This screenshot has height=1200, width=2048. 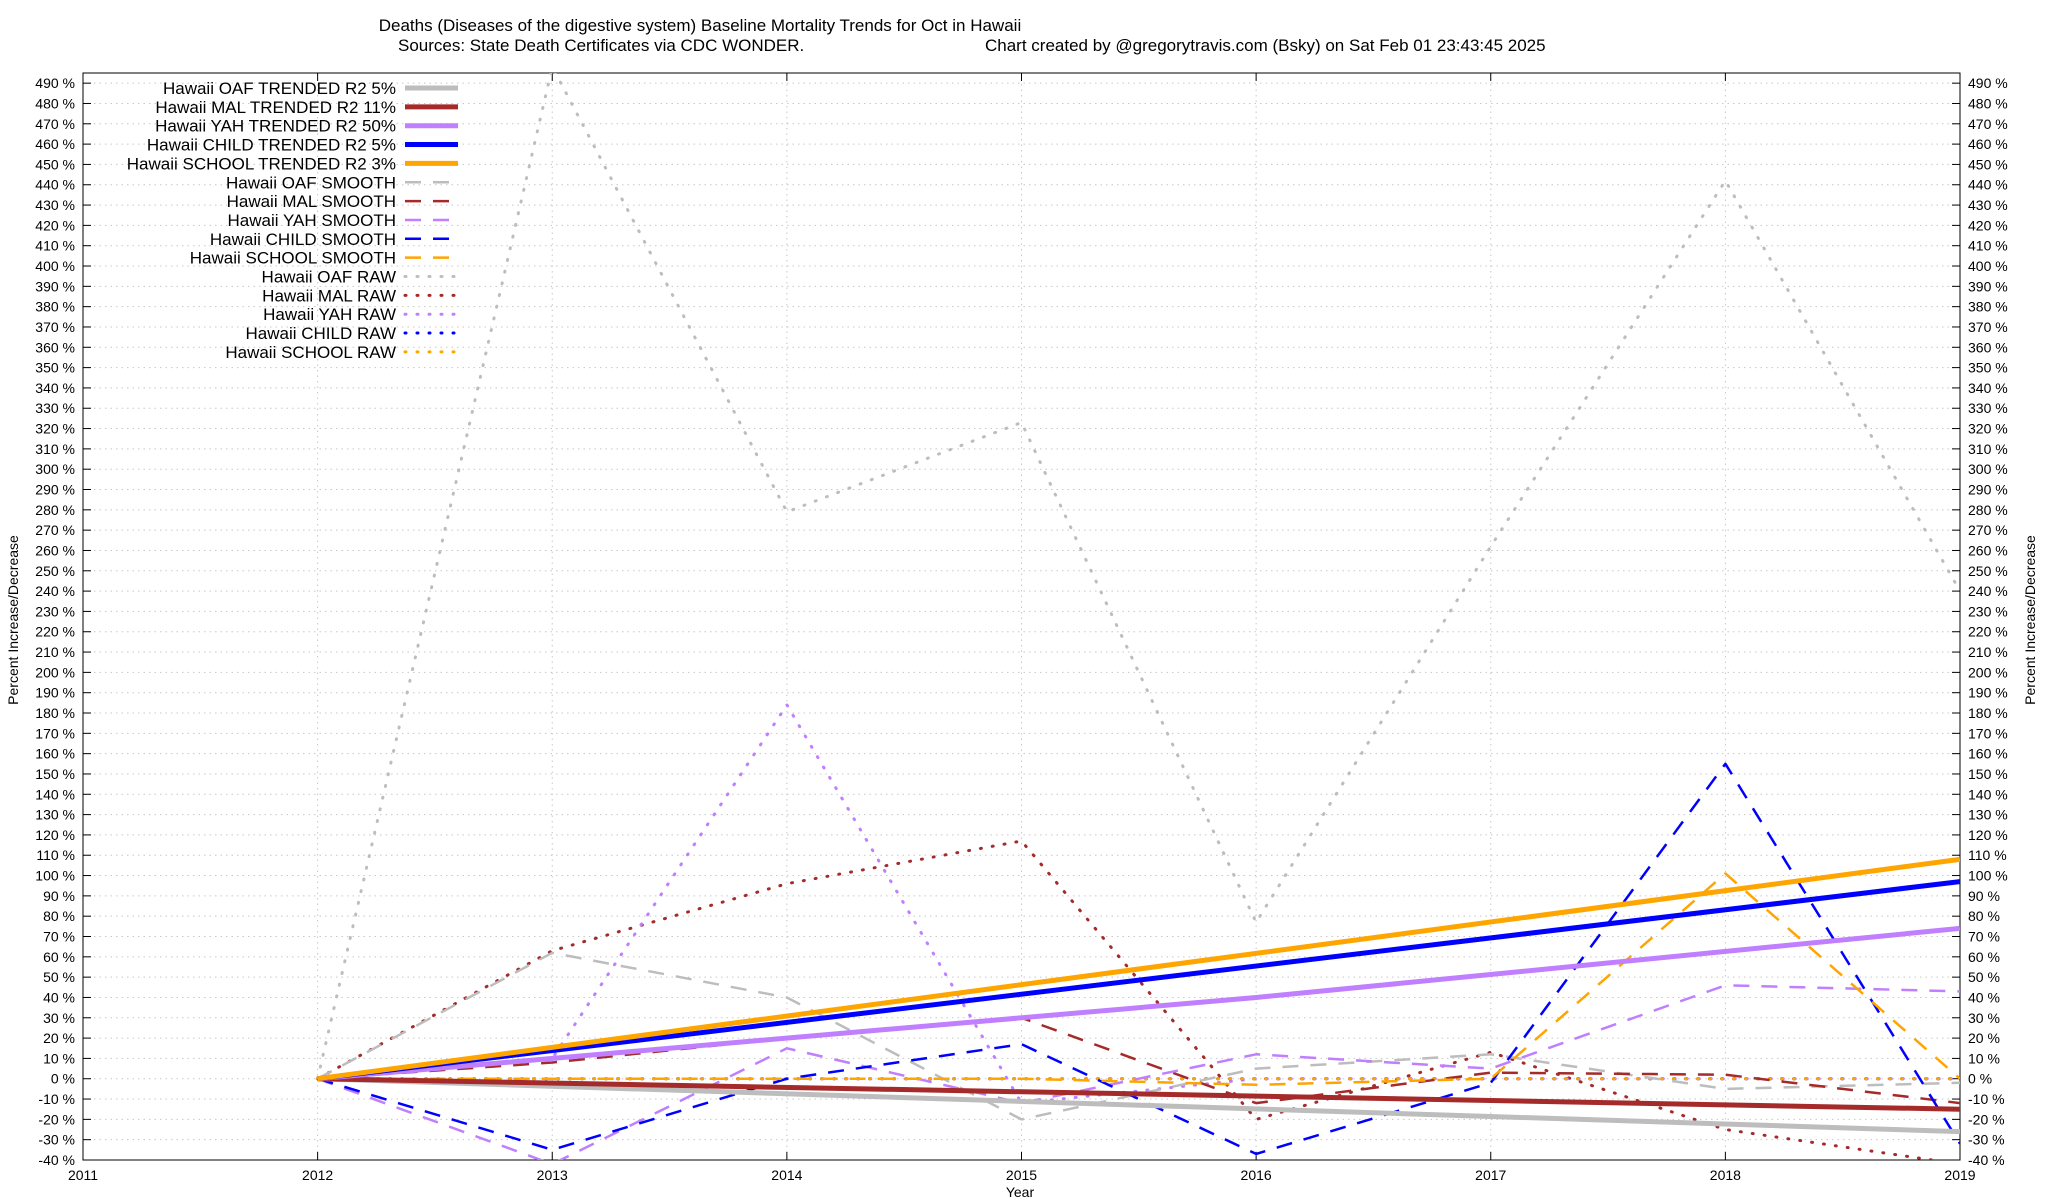 What do you see at coordinates (55, 855) in the screenshot?
I see `y-tick-label-left: 110 %` at bounding box center [55, 855].